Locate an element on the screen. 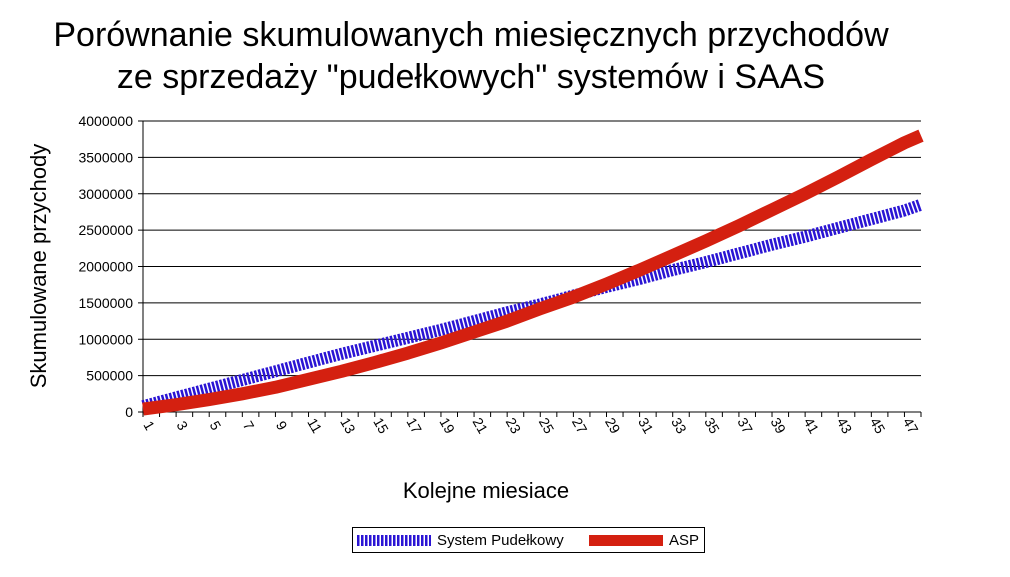 The height and width of the screenshot is (577, 1010). y-tick-label: 4000000 is located at coordinates (105, 121).